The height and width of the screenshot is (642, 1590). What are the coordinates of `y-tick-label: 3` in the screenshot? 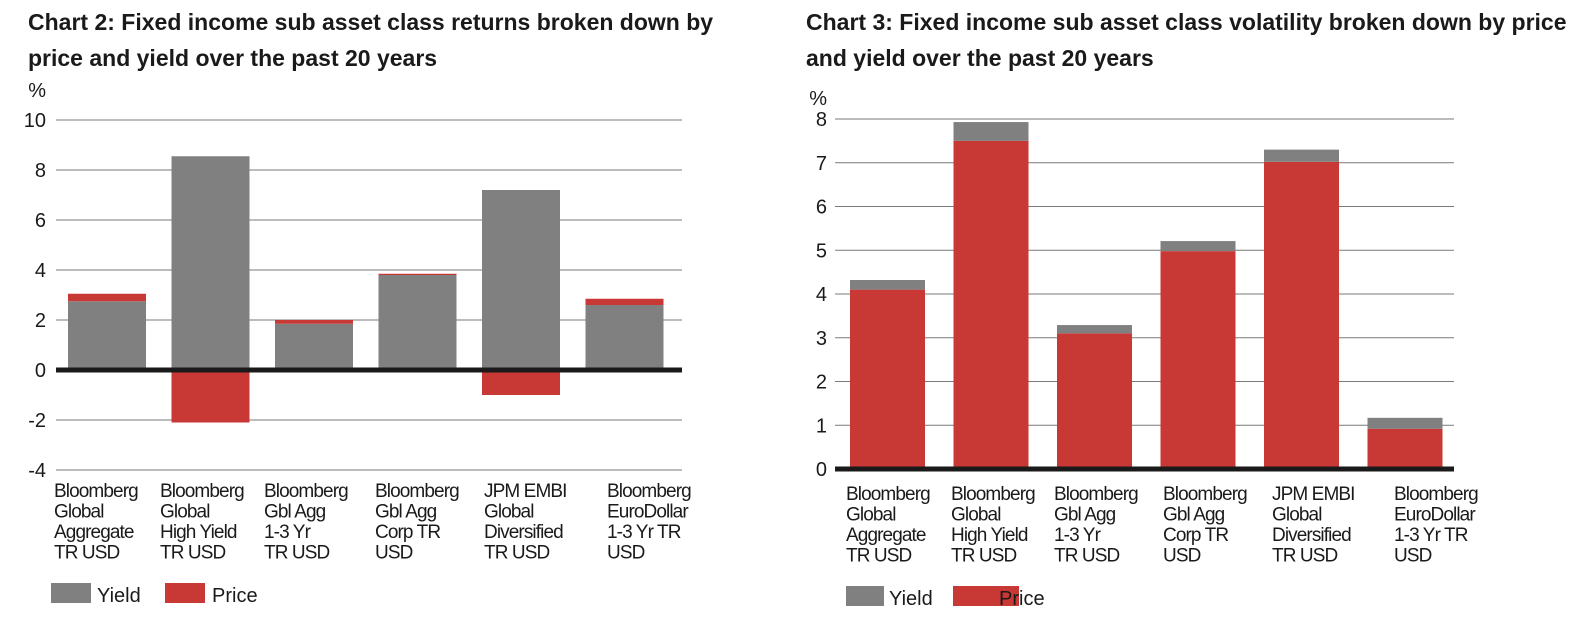 It's located at (821, 339).